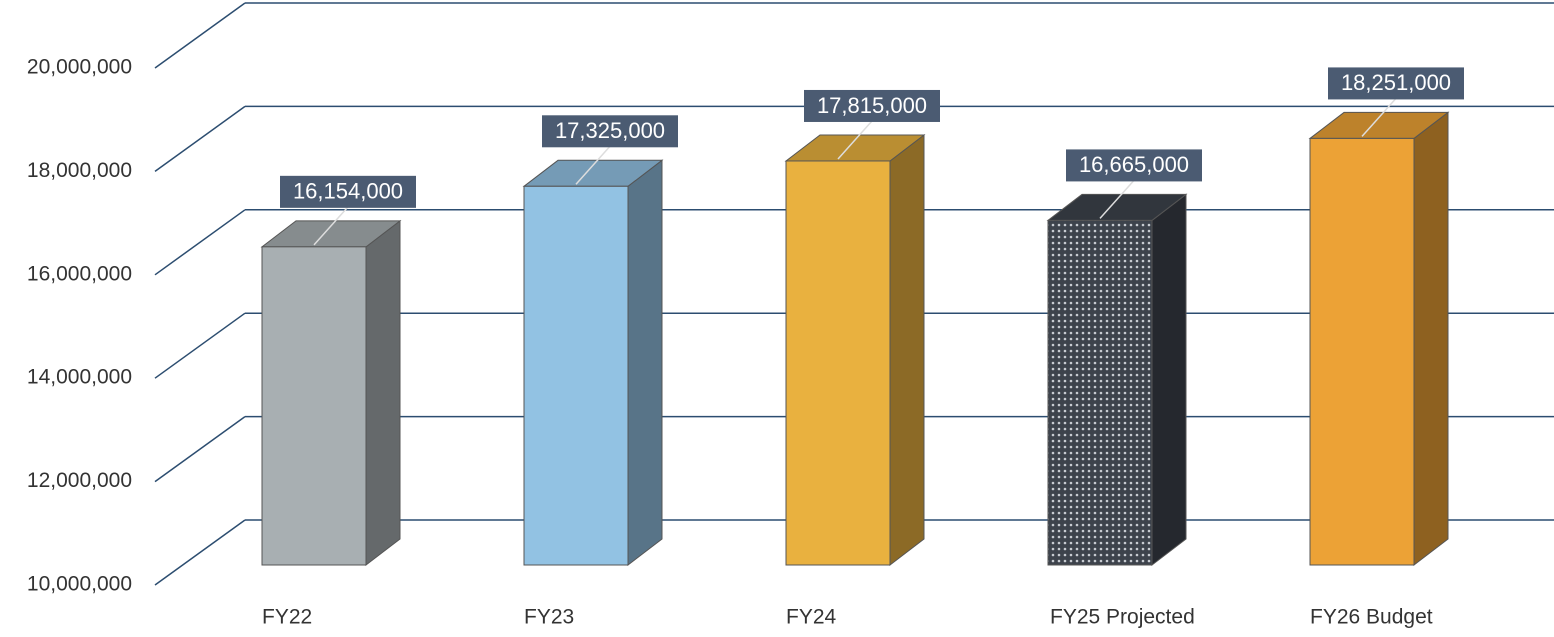 This screenshot has height=637, width=1554. I want to click on x-tick-label: FY23, so click(549, 617).